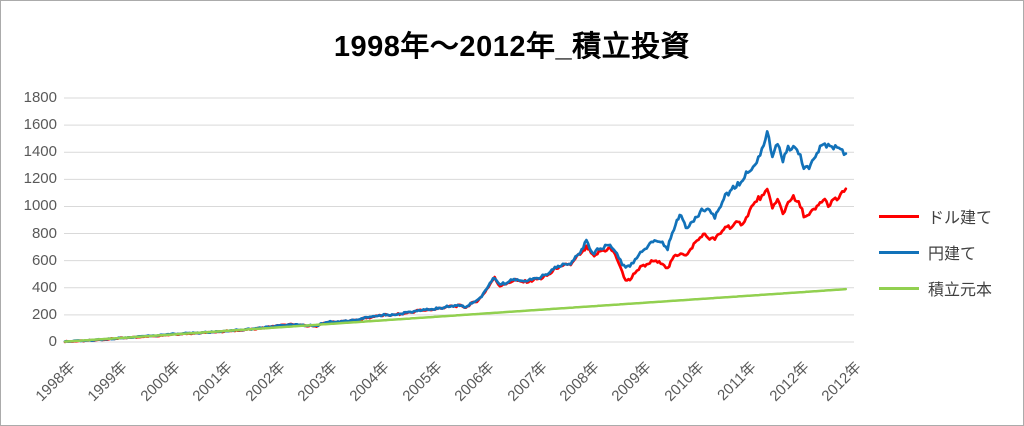 This screenshot has width=1024, height=426. Describe the element at coordinates (960, 290) in the screenshot. I see `legend-label-principal: 積立元本` at that location.